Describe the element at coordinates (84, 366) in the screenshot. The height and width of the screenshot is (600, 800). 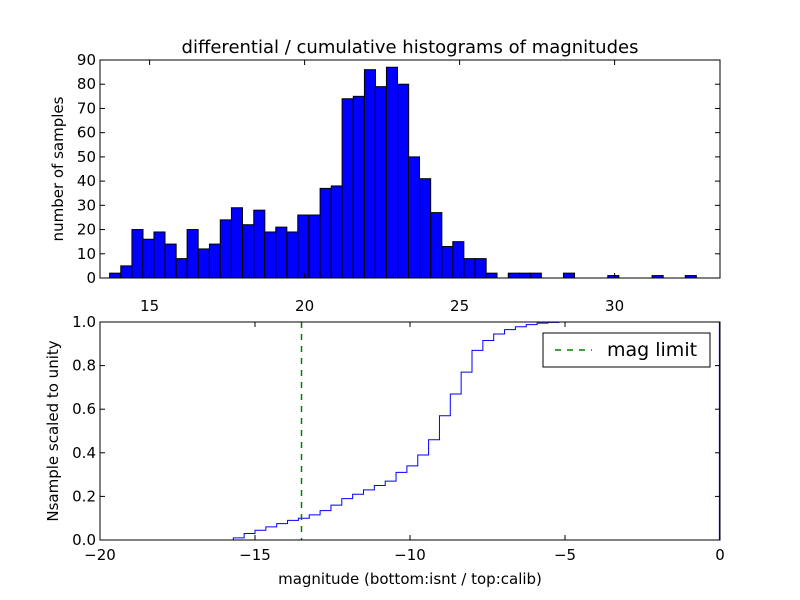
I see `cumulative-ytick-label: 0.8` at that location.